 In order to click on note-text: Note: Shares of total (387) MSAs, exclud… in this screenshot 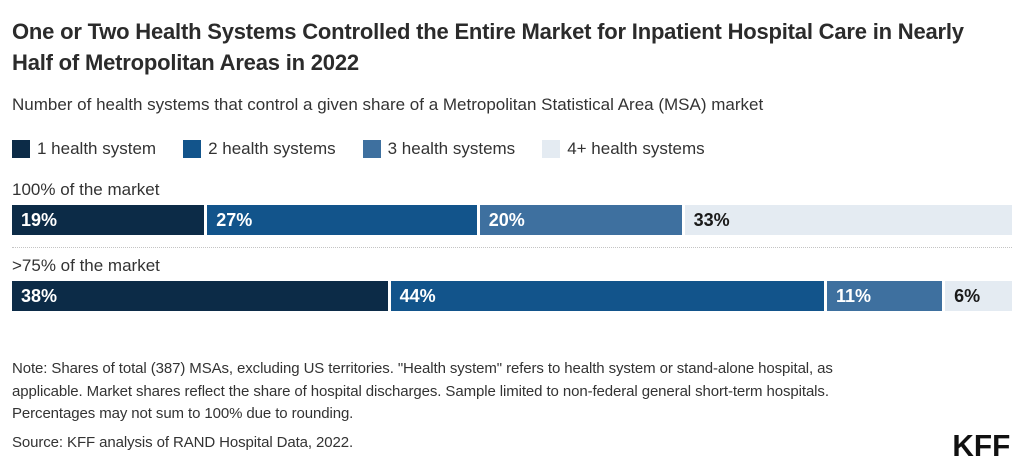, I will do `click(512, 391)`.